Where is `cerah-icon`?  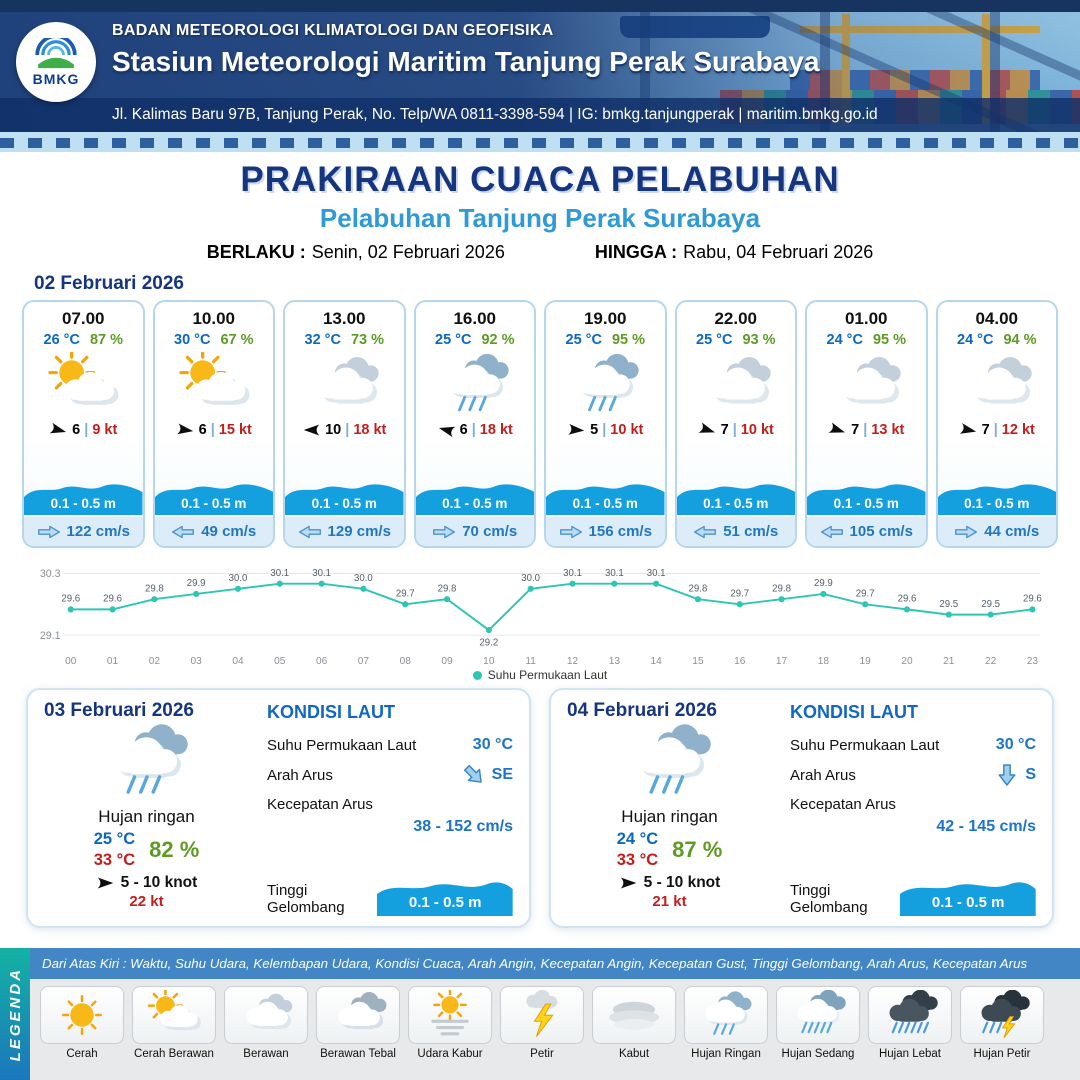
cerah-icon is located at coordinates (82, 1015).